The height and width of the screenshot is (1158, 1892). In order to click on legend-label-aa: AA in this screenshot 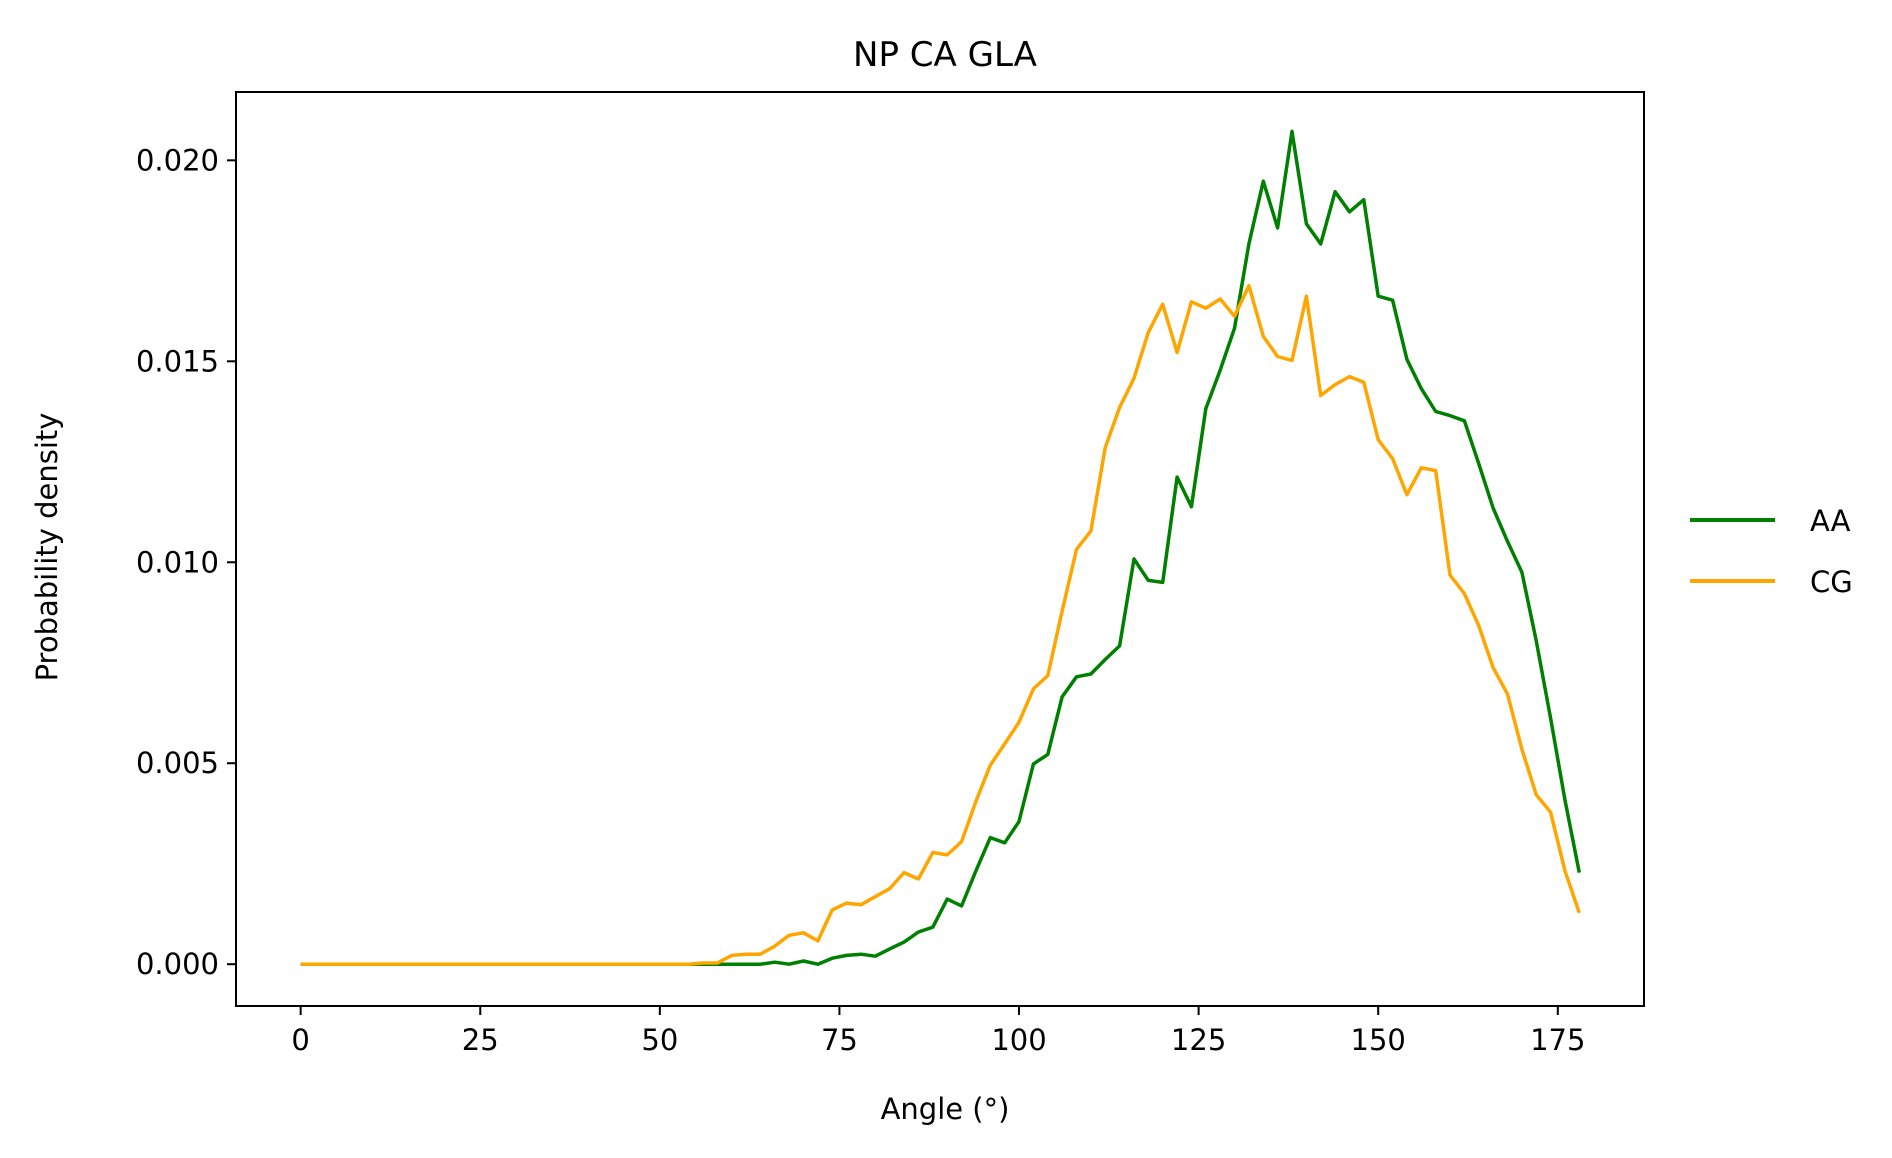, I will do `click(1830, 521)`.